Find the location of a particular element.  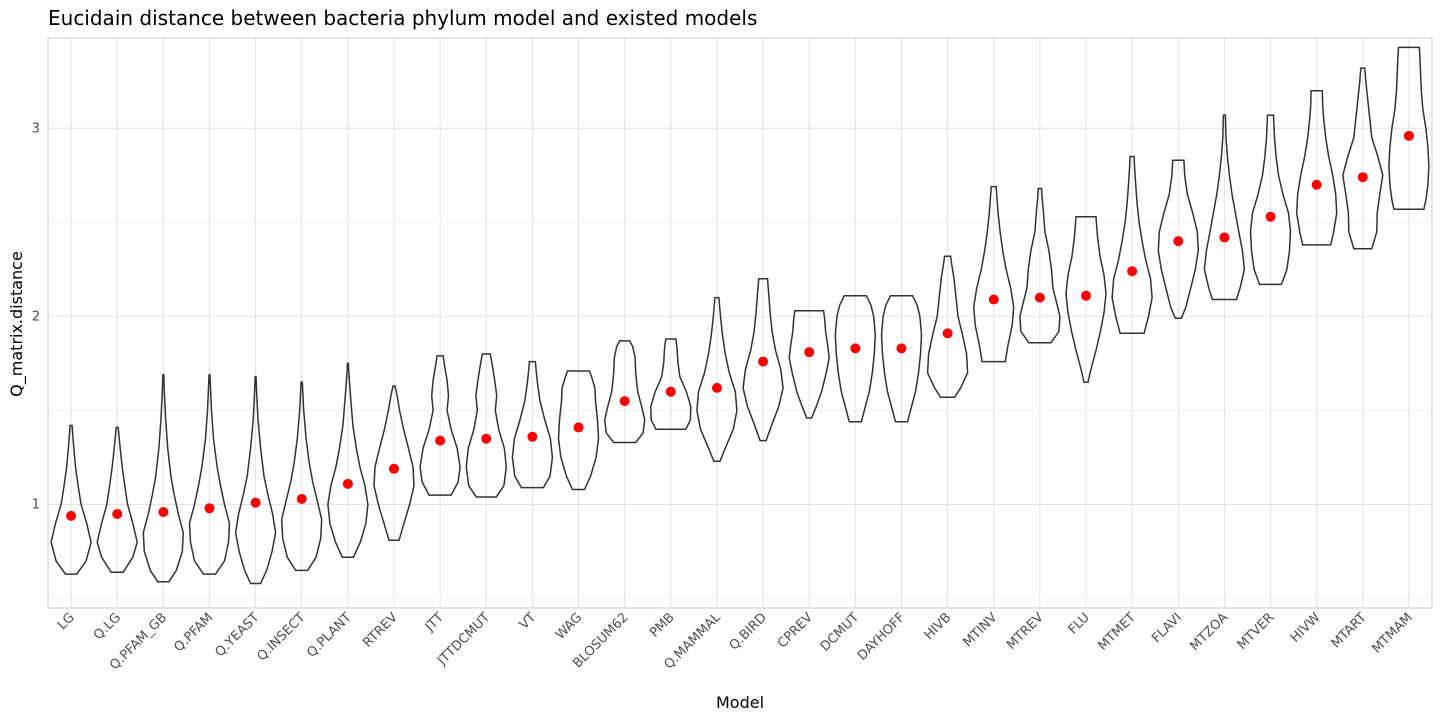

x-tick-label: HIVW is located at coordinates (1306, 628).